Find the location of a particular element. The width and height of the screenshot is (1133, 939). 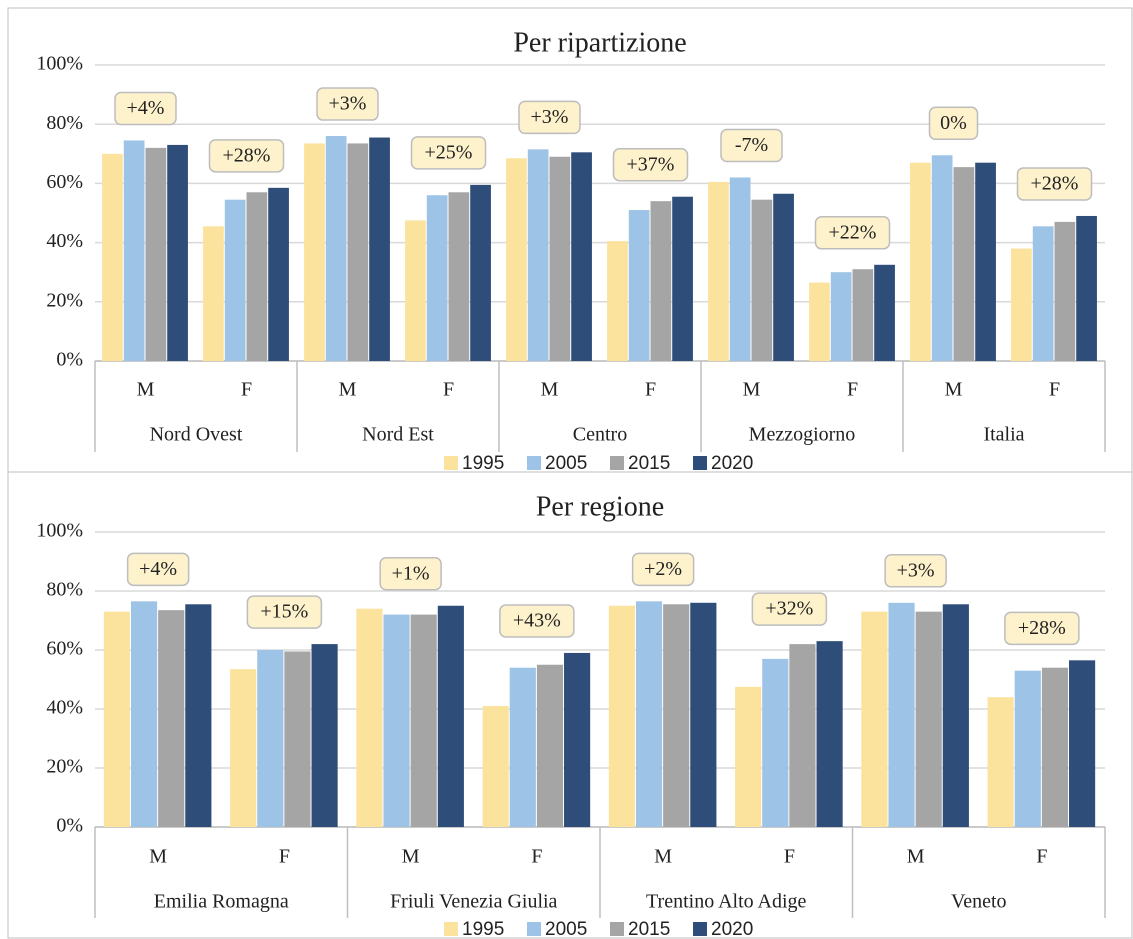

chart-title: Per ripartizione is located at coordinates (599, 42).